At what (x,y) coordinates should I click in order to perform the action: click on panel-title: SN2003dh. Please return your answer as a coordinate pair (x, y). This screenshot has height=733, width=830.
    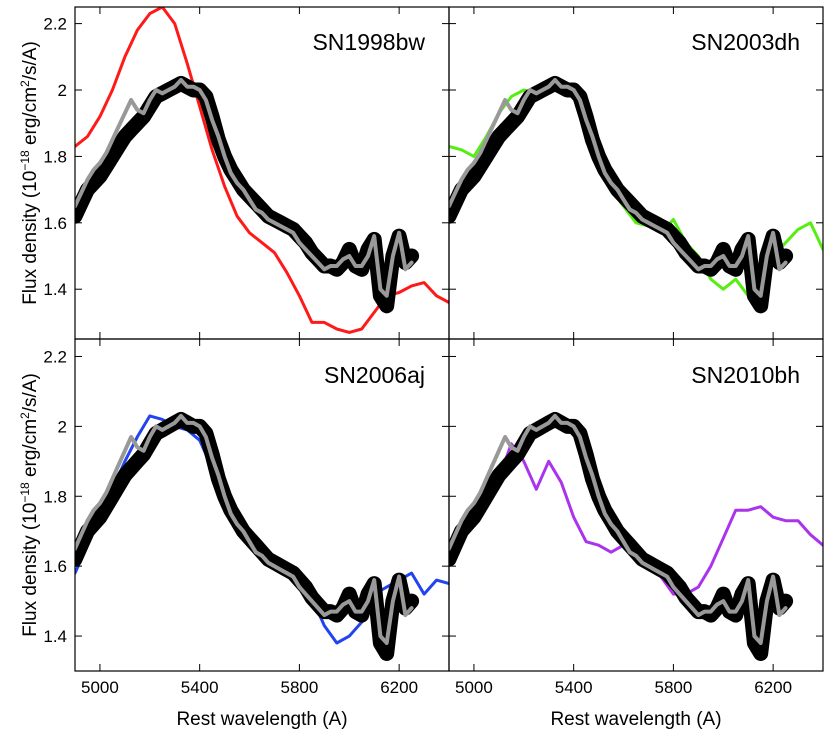
    Looking at the image, I should click on (745, 42).